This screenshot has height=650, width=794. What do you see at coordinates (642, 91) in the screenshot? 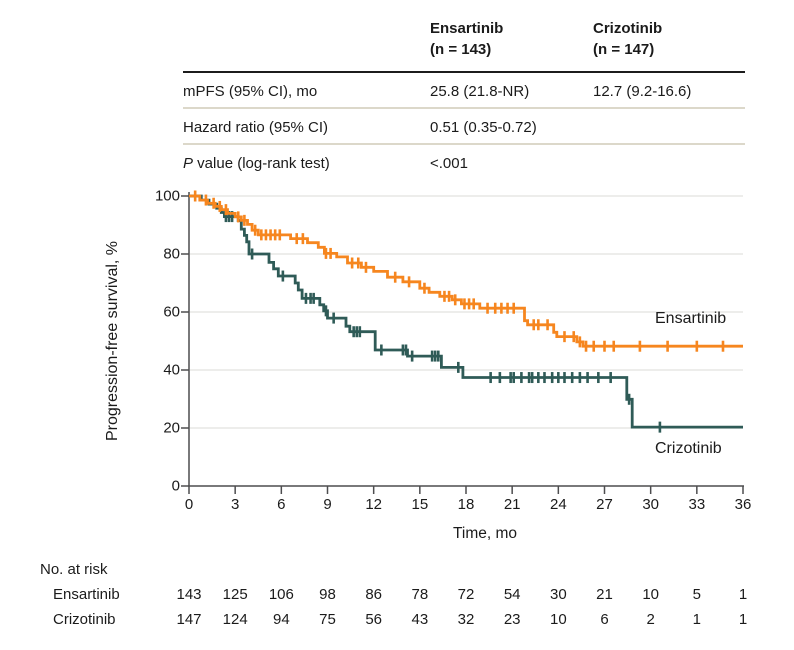
I see `summary-row-mpfs-crizotinib: 12.7 (9.2-16.6)` at bounding box center [642, 91].